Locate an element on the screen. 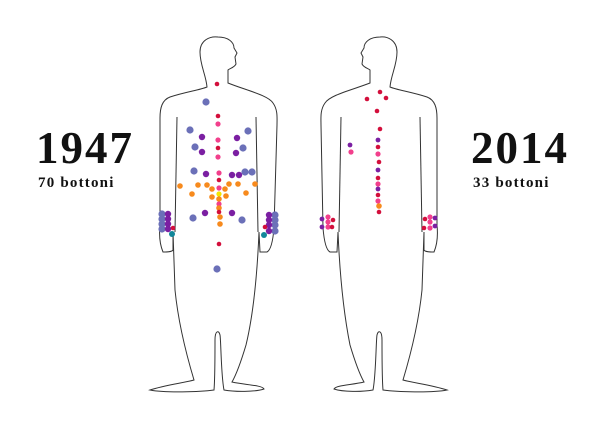  back-right-arm-line is located at coordinates (421, 174).